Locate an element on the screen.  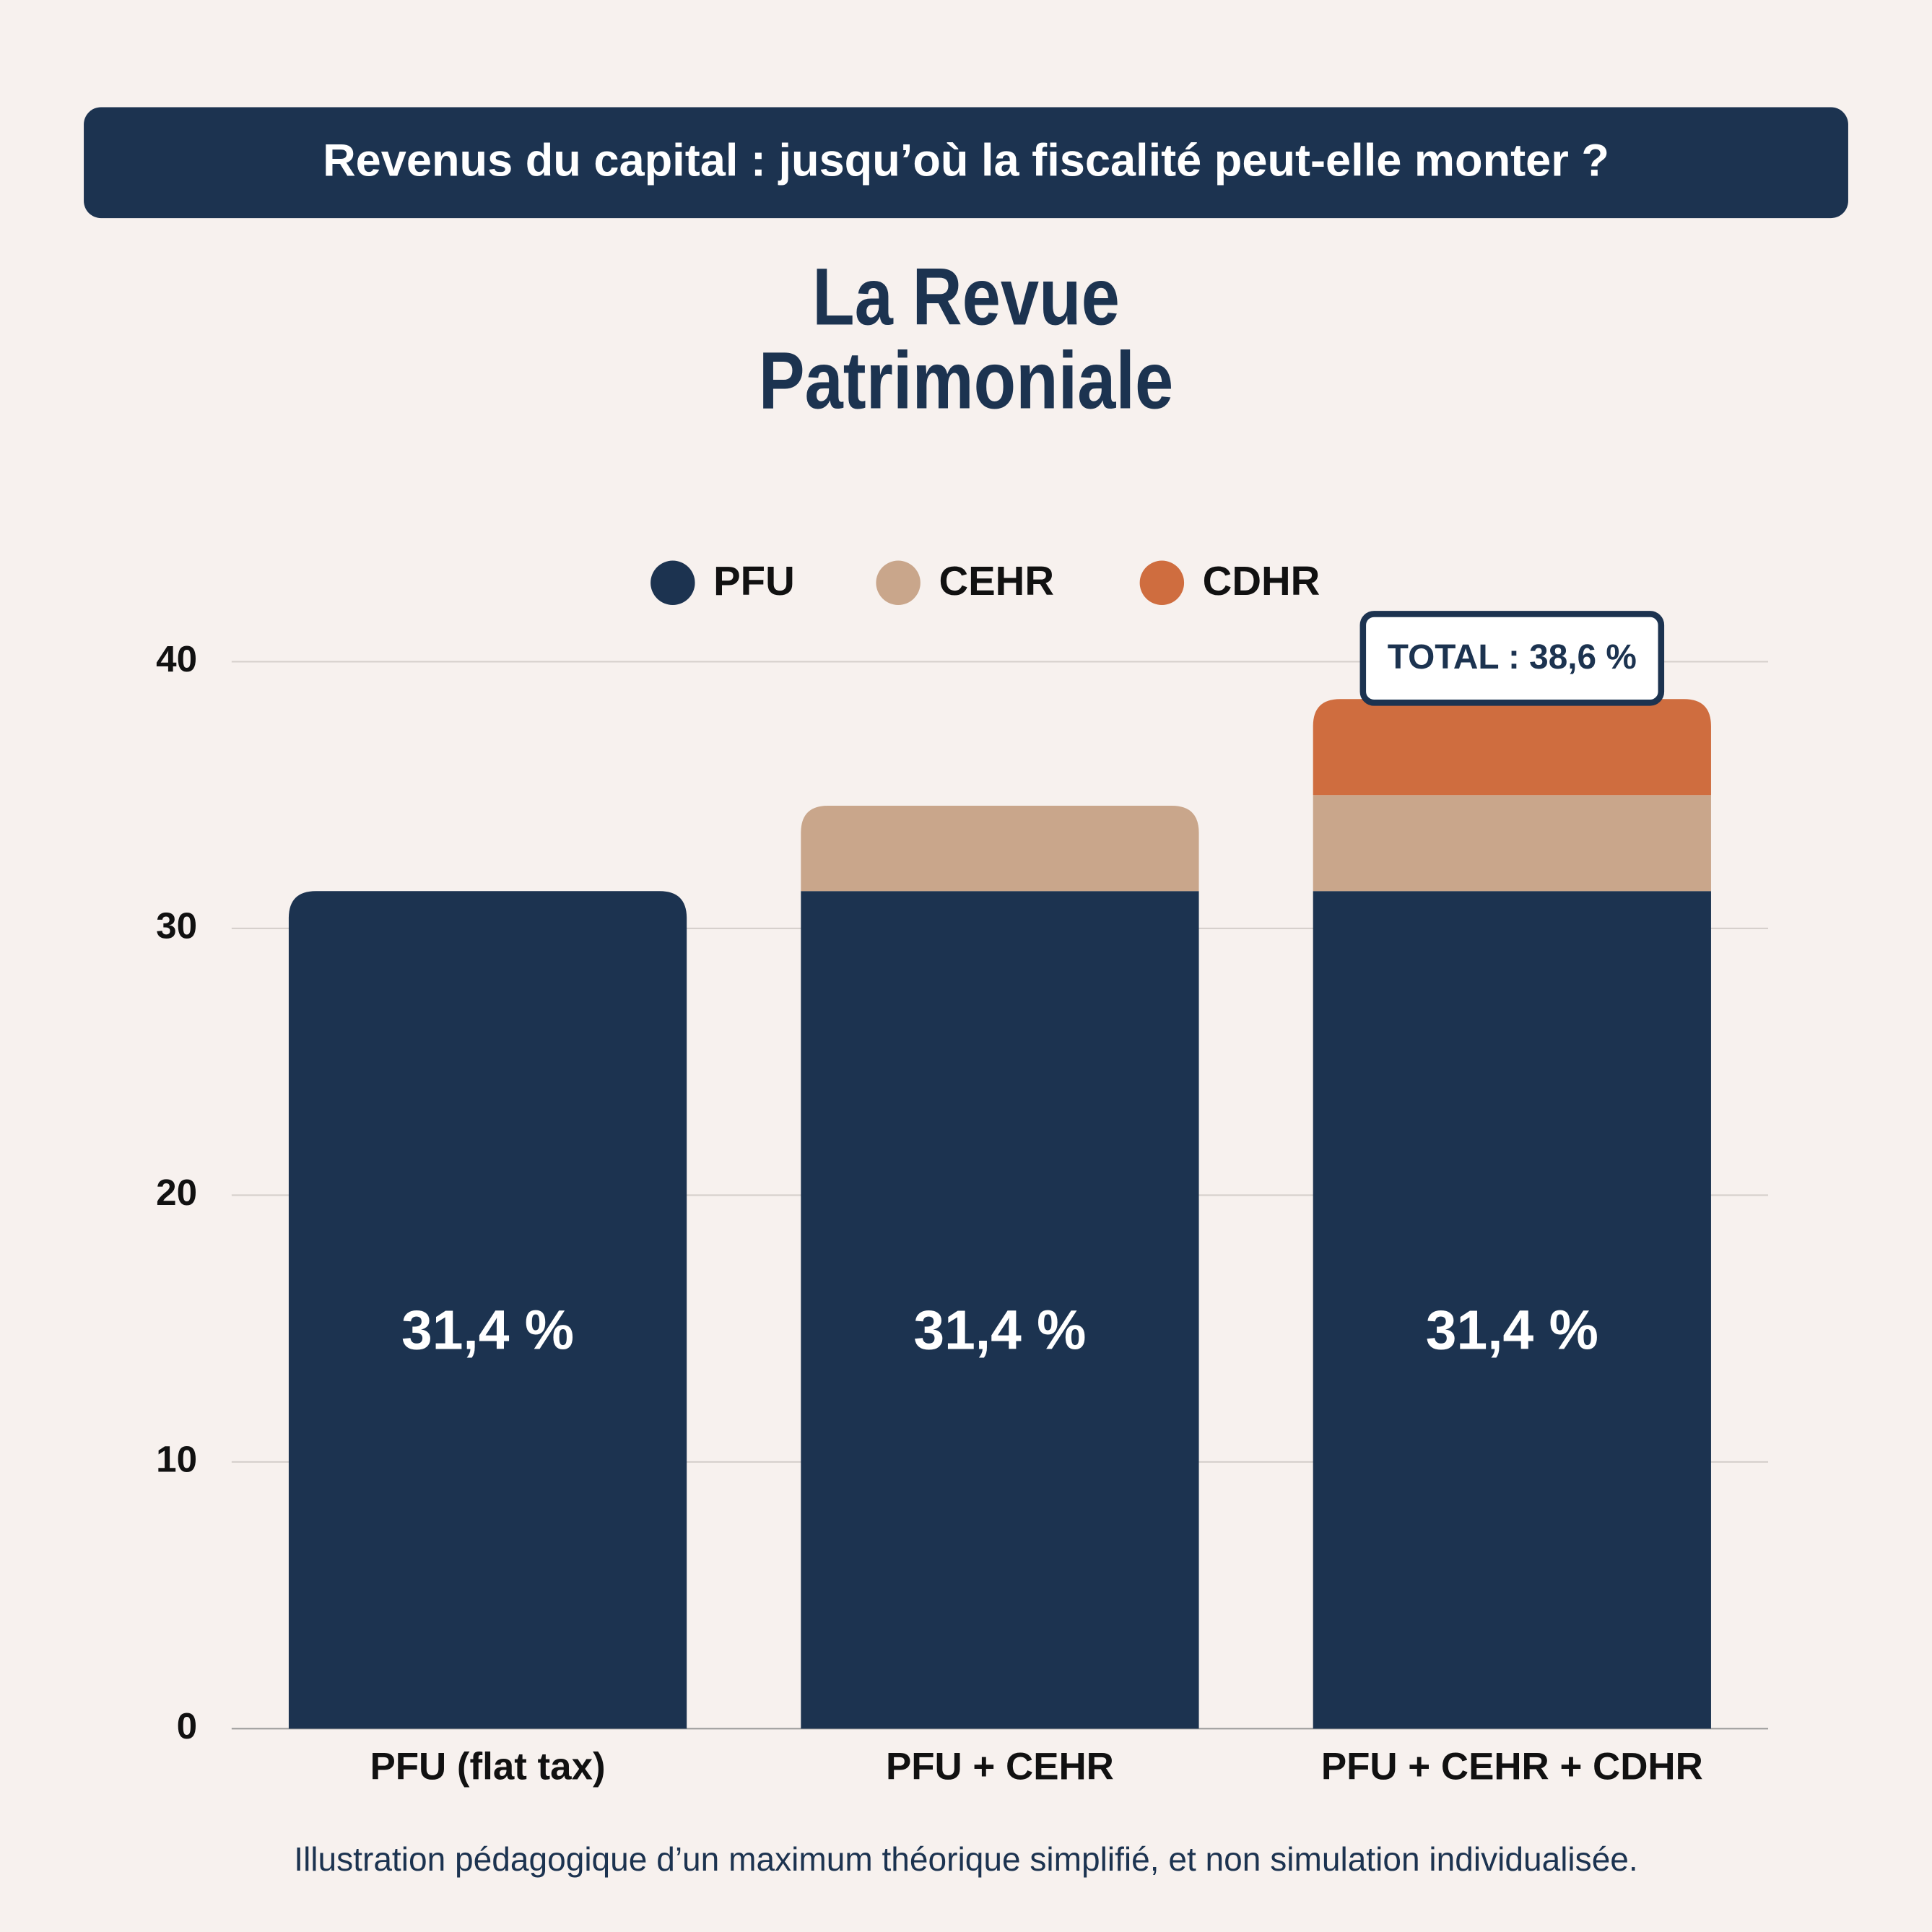
y-tick-label: 10 is located at coordinates (176, 1458).